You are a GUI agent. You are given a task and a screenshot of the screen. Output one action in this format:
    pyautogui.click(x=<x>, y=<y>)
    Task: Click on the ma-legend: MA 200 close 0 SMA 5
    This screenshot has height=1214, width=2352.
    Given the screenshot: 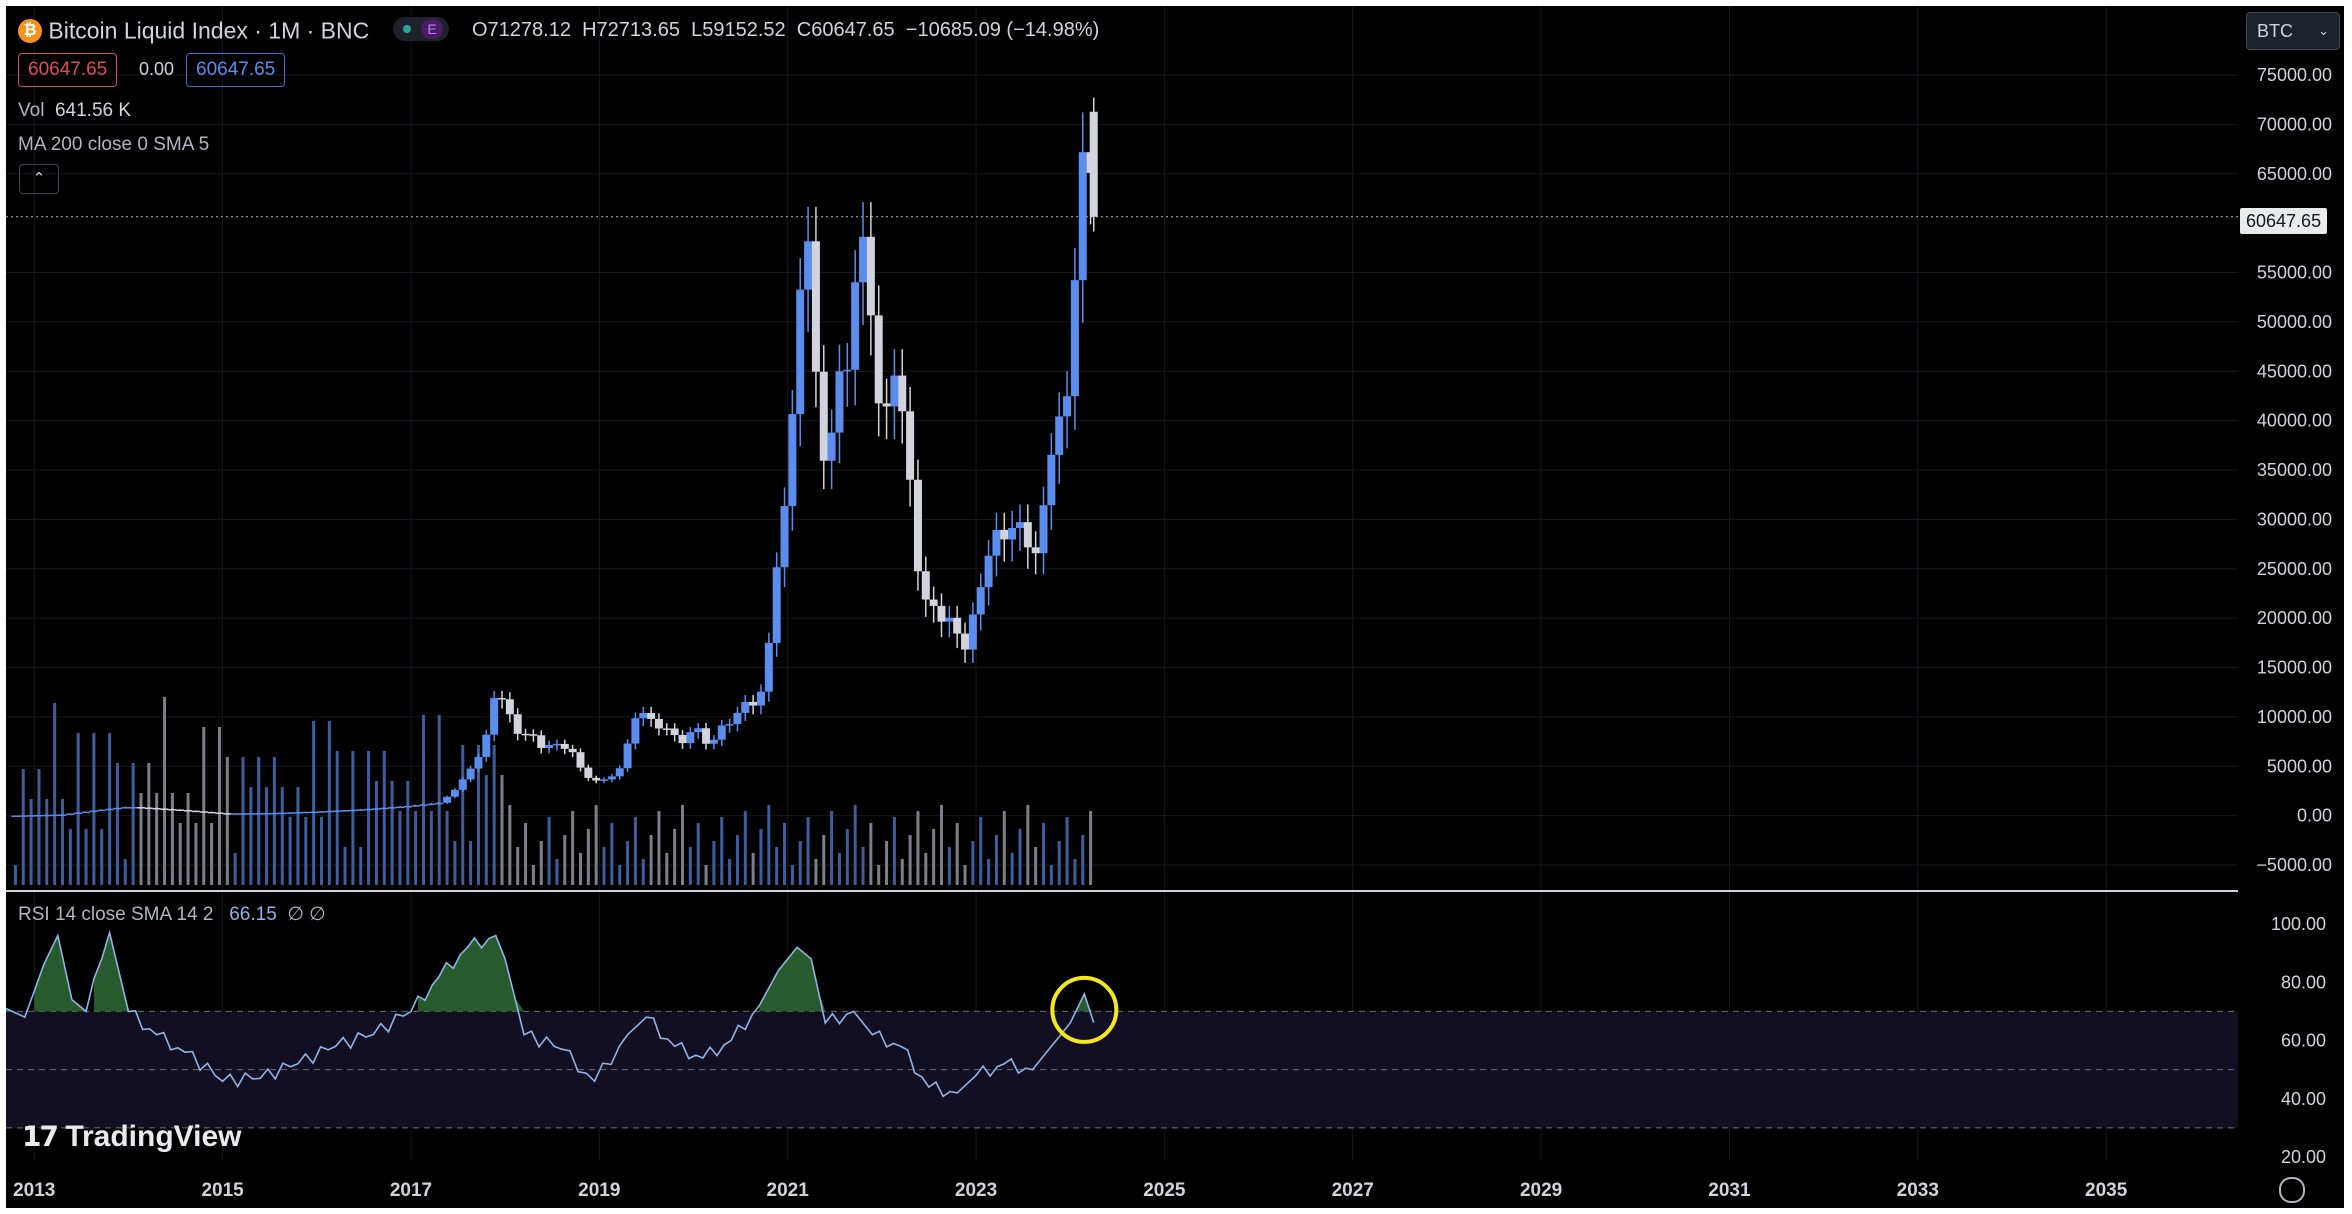 What is the action you would take?
    pyautogui.click(x=114, y=144)
    